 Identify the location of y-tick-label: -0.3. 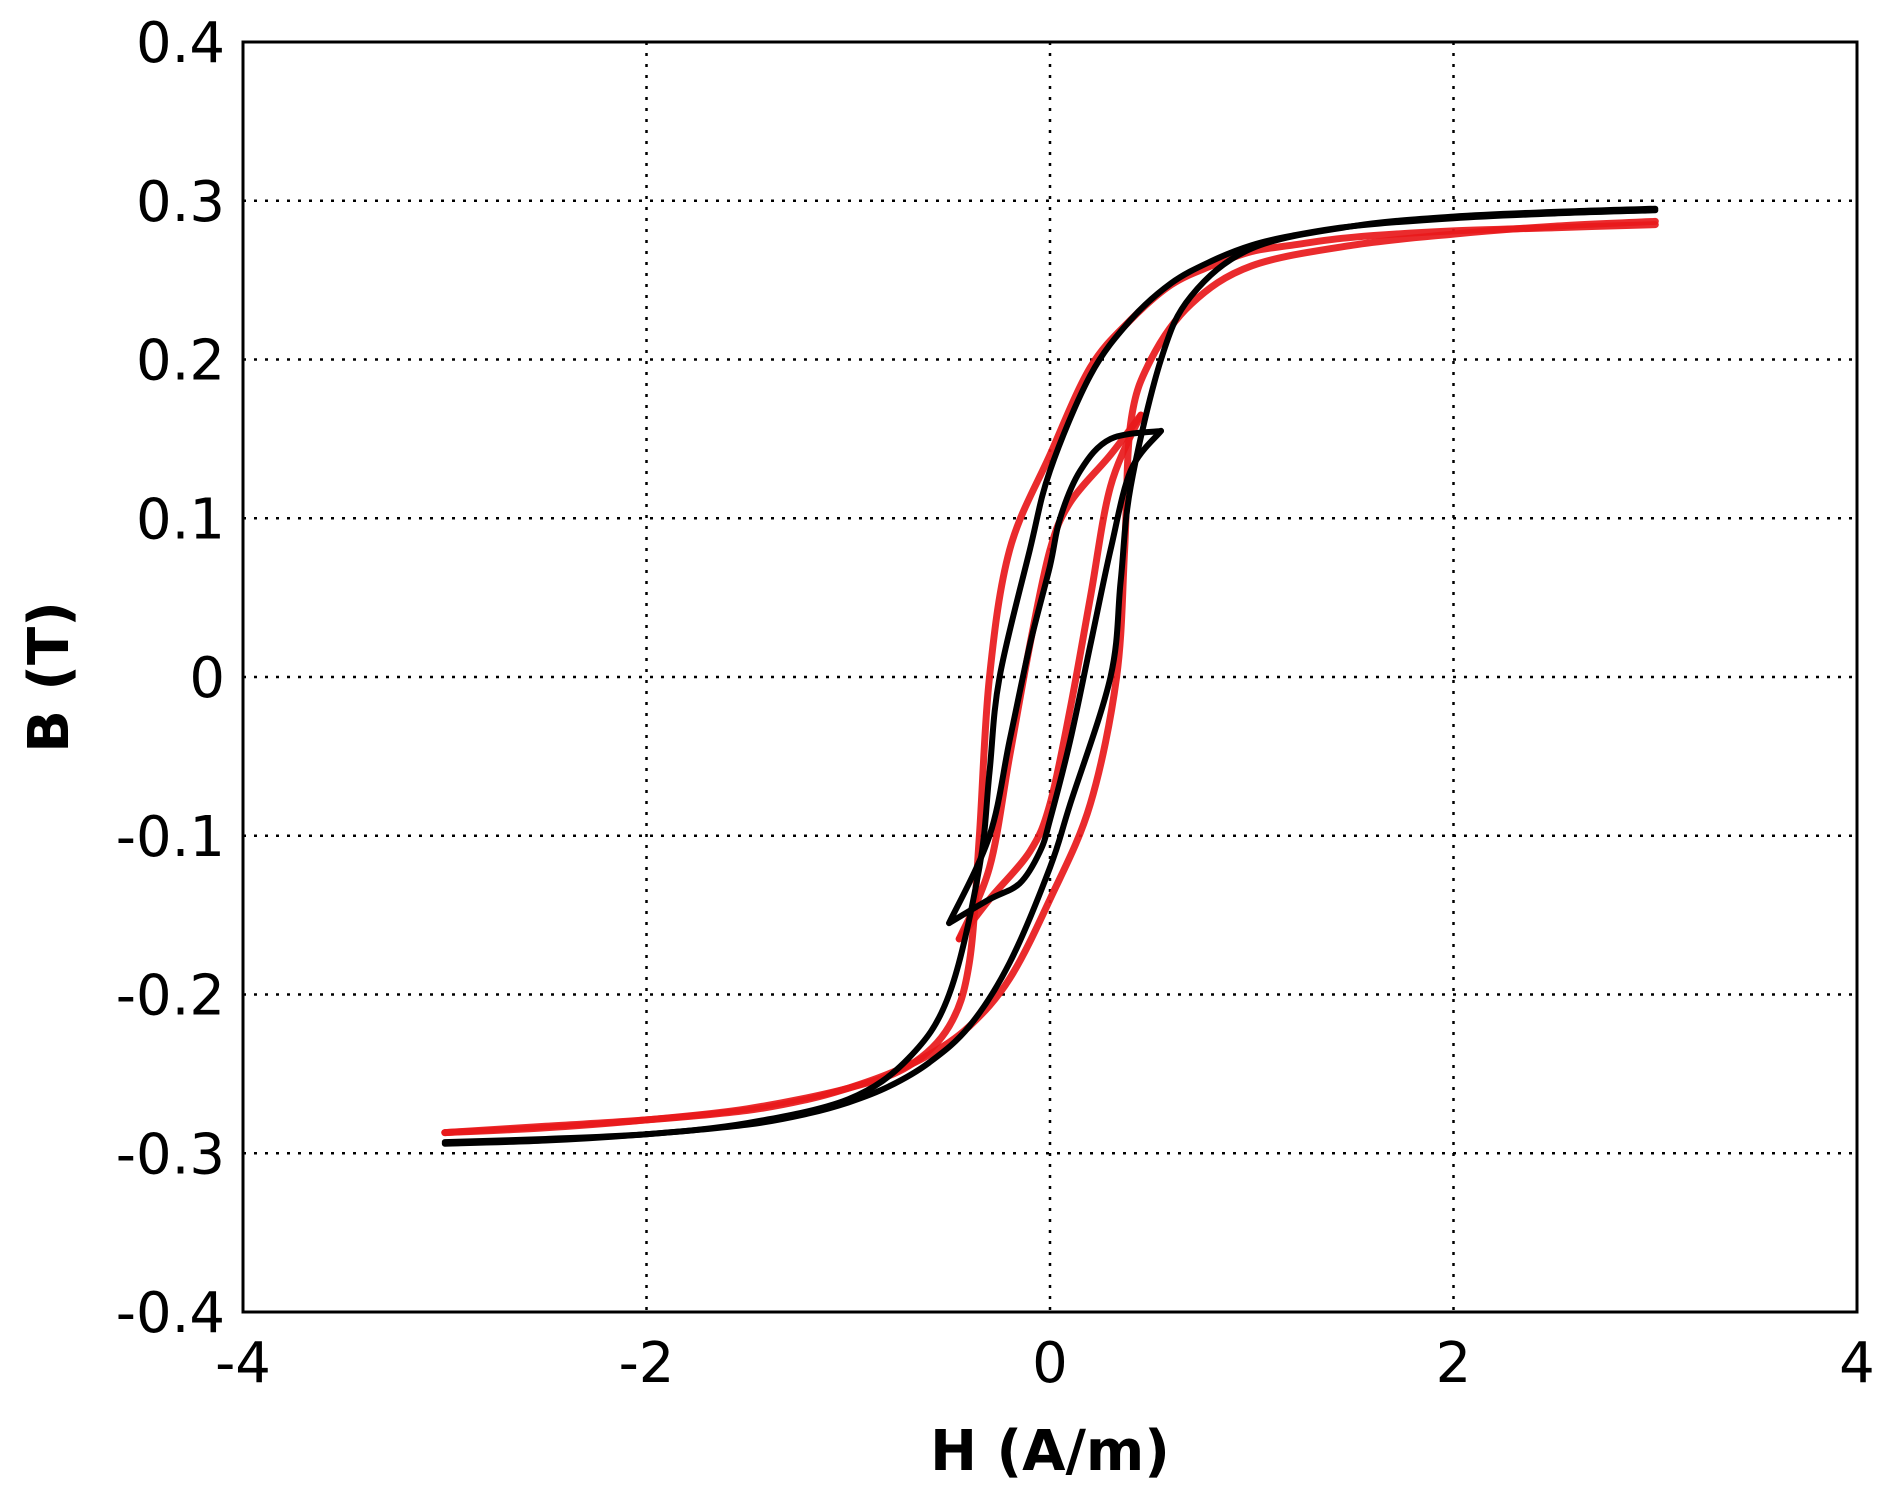
(170, 1154).